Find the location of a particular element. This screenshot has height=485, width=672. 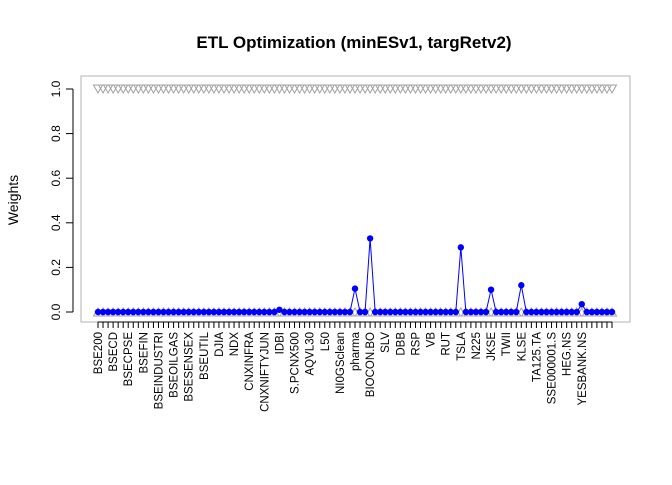

x-tick-label: BIOCON.BO is located at coordinates (371, 364).